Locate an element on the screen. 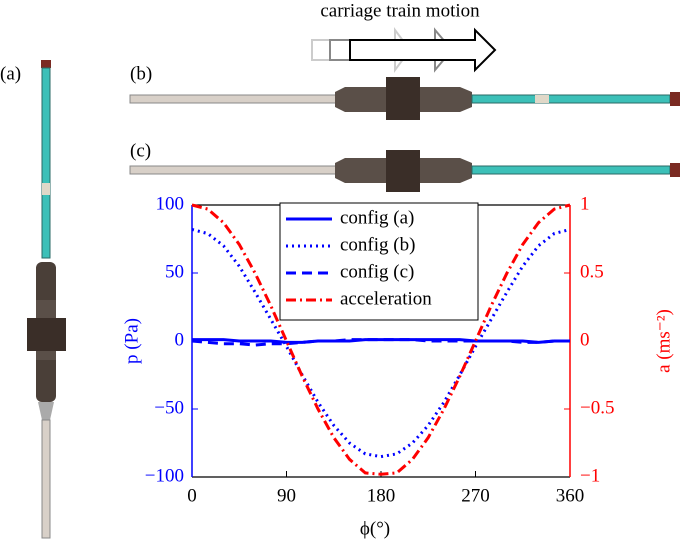 This screenshot has height=551, width=685. panel-label: (b) is located at coordinates (141, 73).